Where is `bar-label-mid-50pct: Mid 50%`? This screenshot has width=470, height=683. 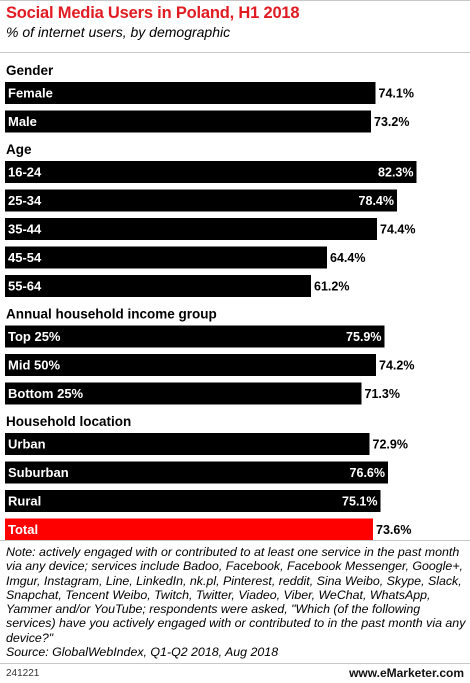 bar-label-mid-50pct: Mid 50% is located at coordinates (34, 365).